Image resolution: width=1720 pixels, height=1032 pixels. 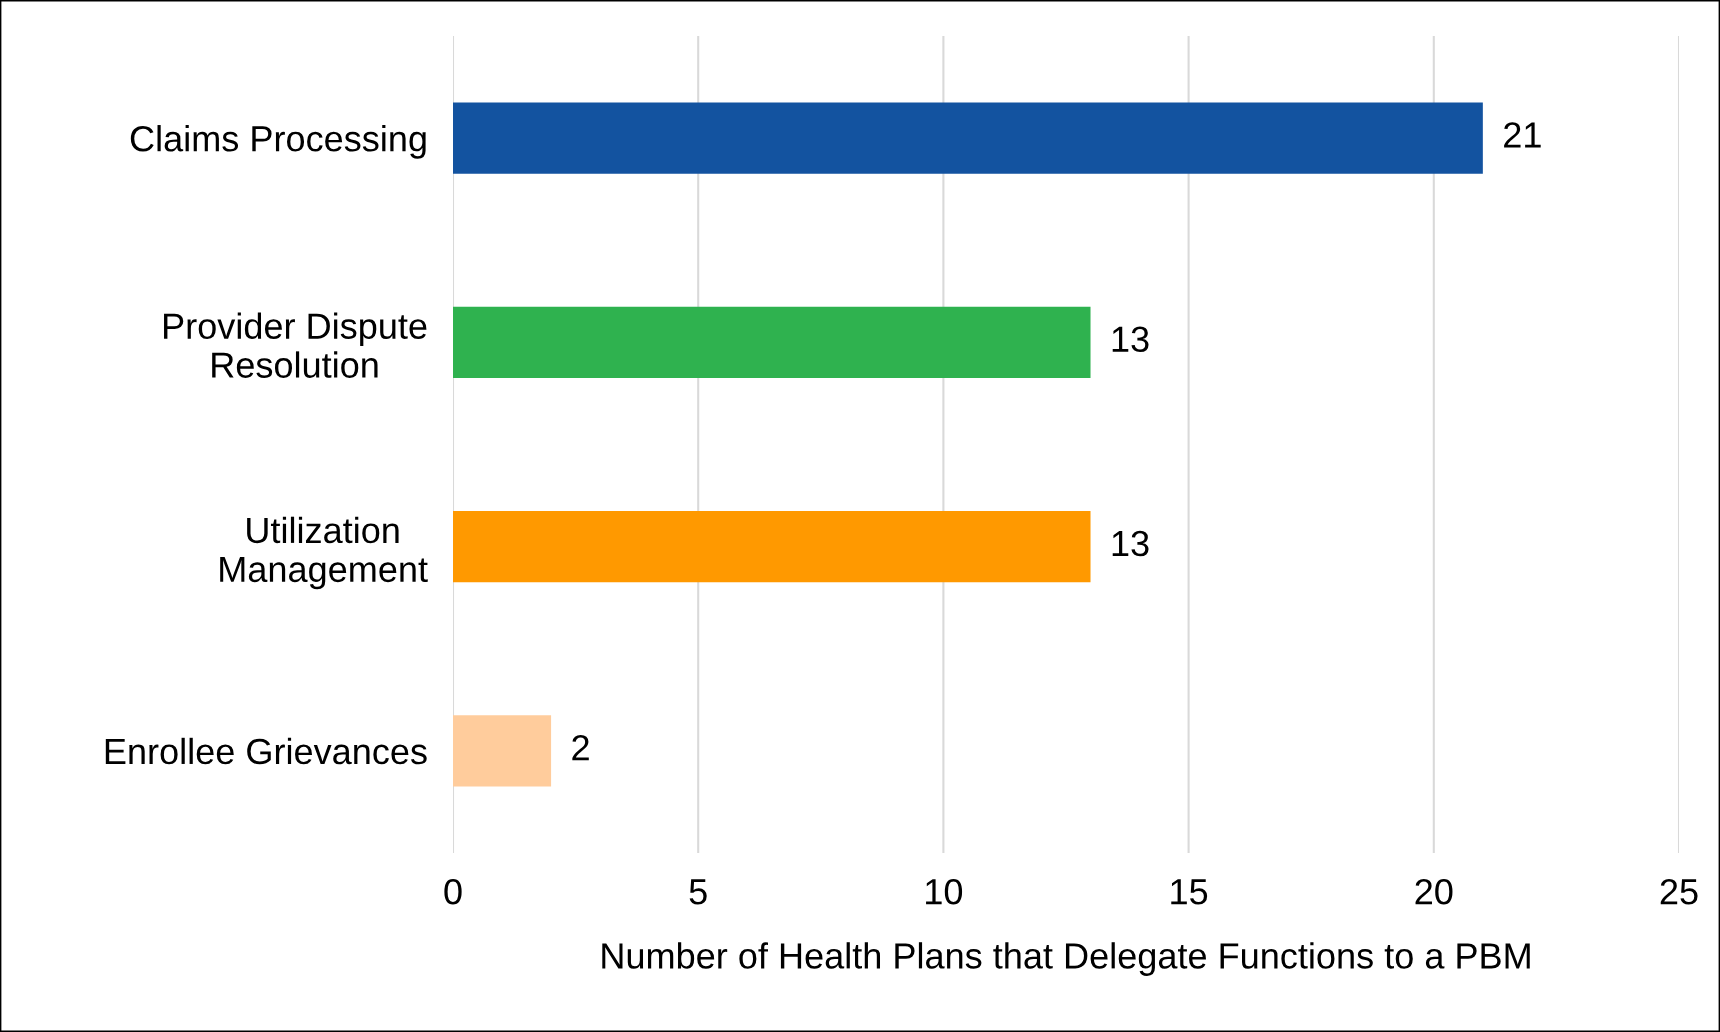 What do you see at coordinates (1679, 891) in the screenshot?
I see `x-tick-label: 25` at bounding box center [1679, 891].